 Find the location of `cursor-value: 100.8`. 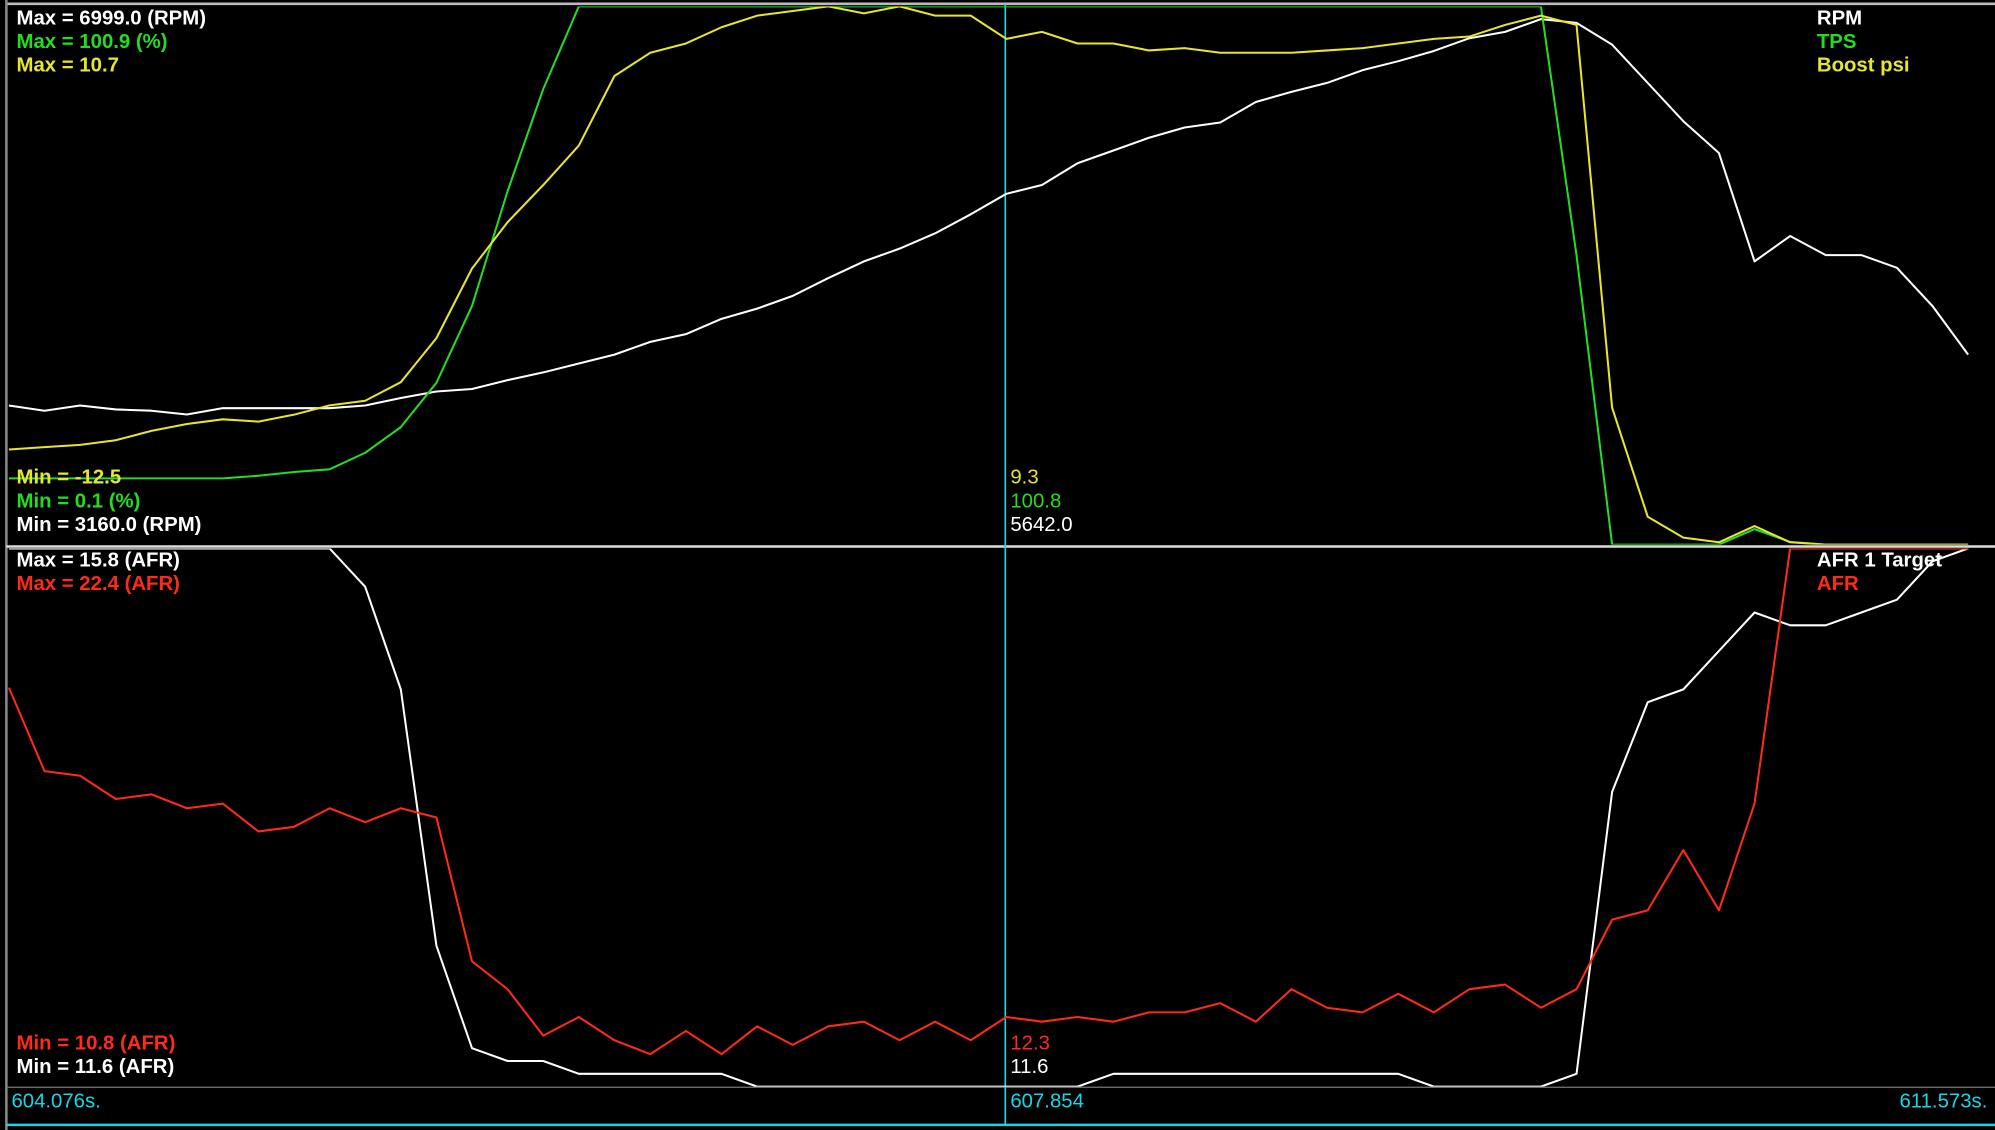

cursor-value: 100.8 is located at coordinates (1035, 501).